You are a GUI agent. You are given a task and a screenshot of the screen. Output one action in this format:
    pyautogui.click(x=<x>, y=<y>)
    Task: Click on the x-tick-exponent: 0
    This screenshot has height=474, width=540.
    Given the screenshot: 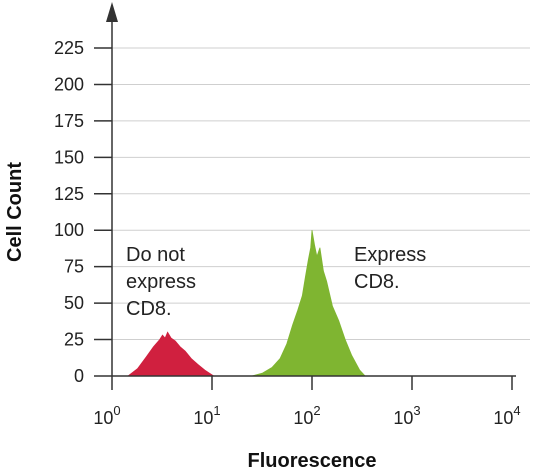 What is the action you would take?
    pyautogui.click(x=116, y=410)
    